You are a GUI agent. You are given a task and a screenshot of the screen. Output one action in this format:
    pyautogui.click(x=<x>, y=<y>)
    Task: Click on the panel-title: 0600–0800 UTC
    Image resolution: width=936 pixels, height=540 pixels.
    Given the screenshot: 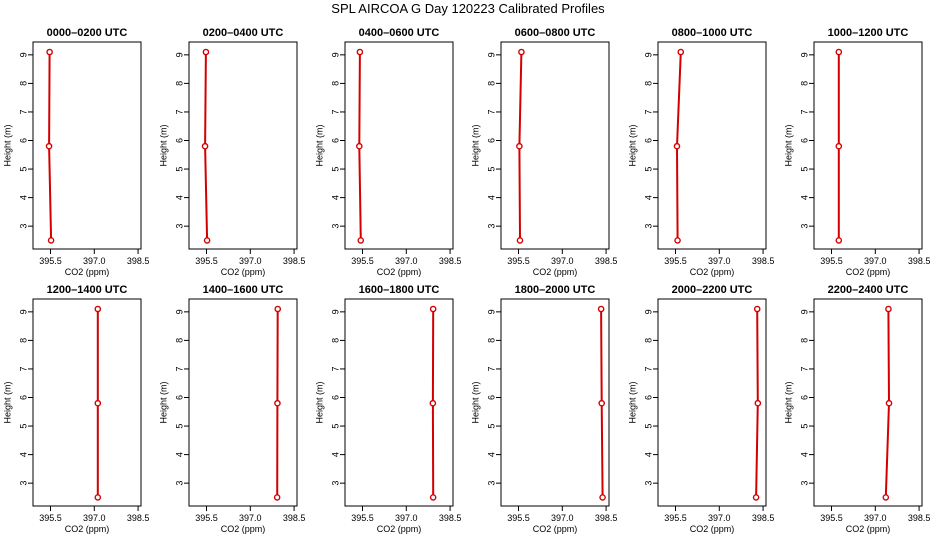 What is the action you would take?
    pyautogui.click(x=555, y=33)
    